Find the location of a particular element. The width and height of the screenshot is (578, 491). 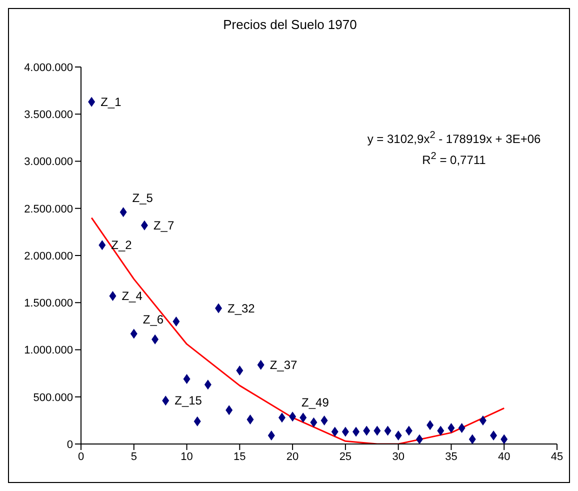

x-tick-label: 25 is located at coordinates (345, 456).